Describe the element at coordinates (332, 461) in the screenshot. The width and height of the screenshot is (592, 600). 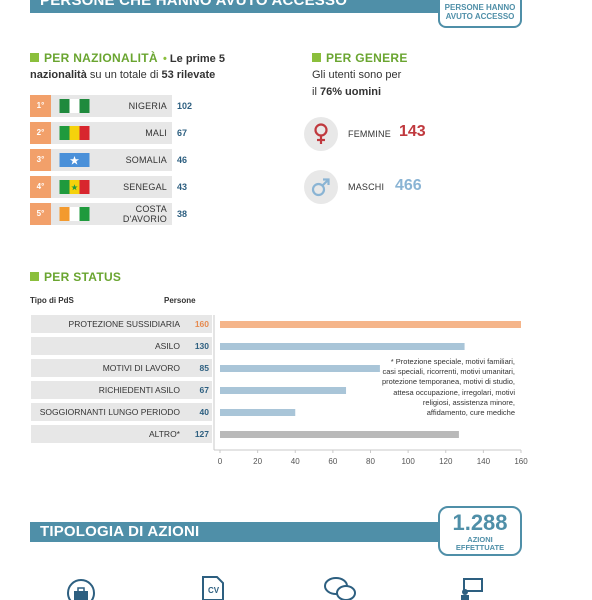
I see `x-tick-label: 60` at that location.